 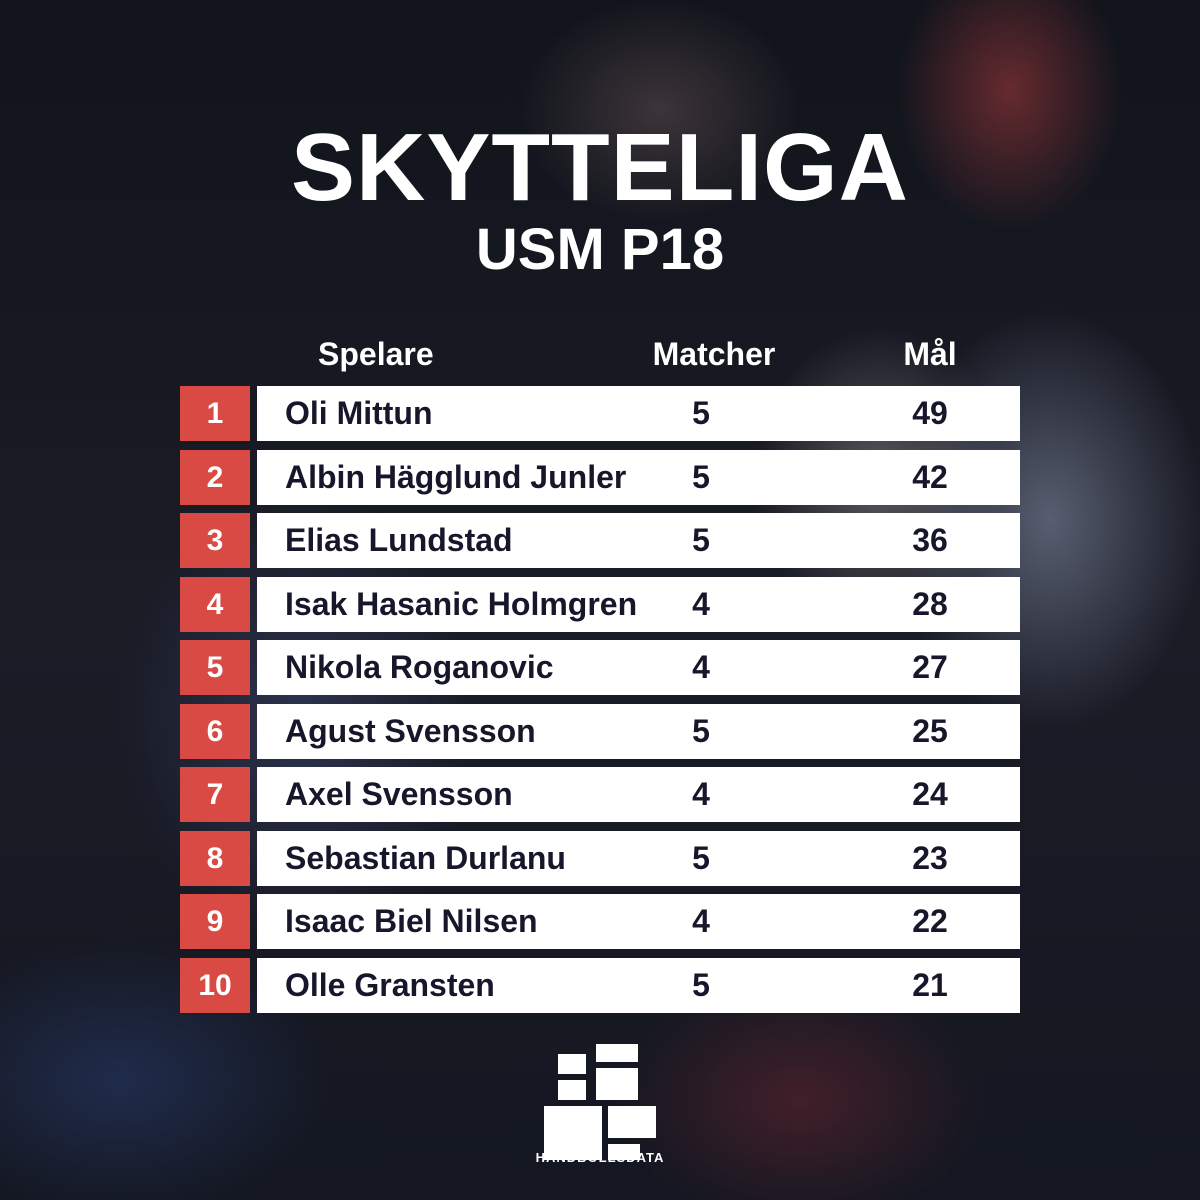 What do you see at coordinates (930, 794) in the screenshot?
I see `goals-value: 24` at bounding box center [930, 794].